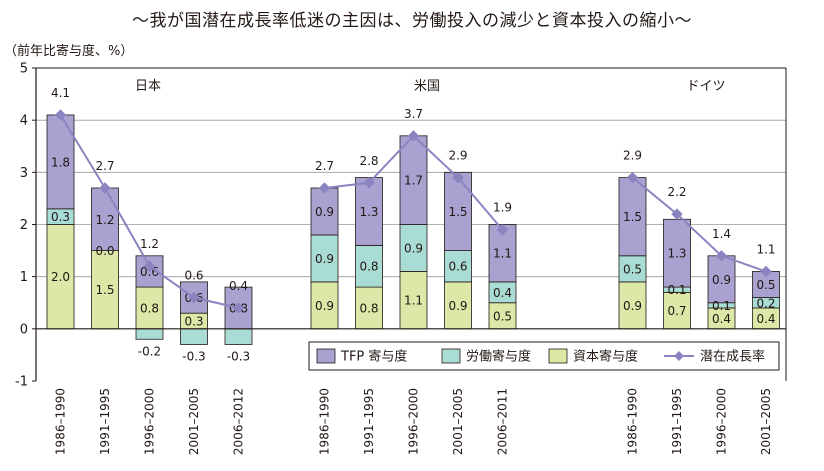 The width and height of the screenshot is (824, 471). What do you see at coordinates (69, 51) in the screenshot?
I see `y-axis-label: （前年比寄与度、%）` at bounding box center [69, 51].